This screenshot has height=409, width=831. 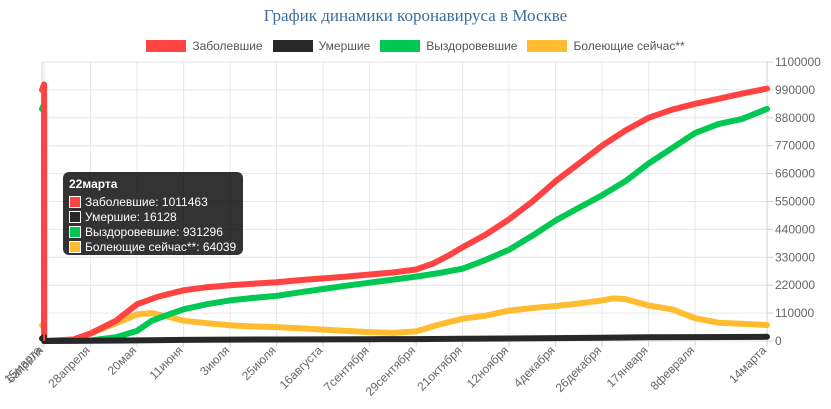 What do you see at coordinates (301, 367) in the screenshot?
I see `x-tick-label: 16августа` at bounding box center [301, 367].